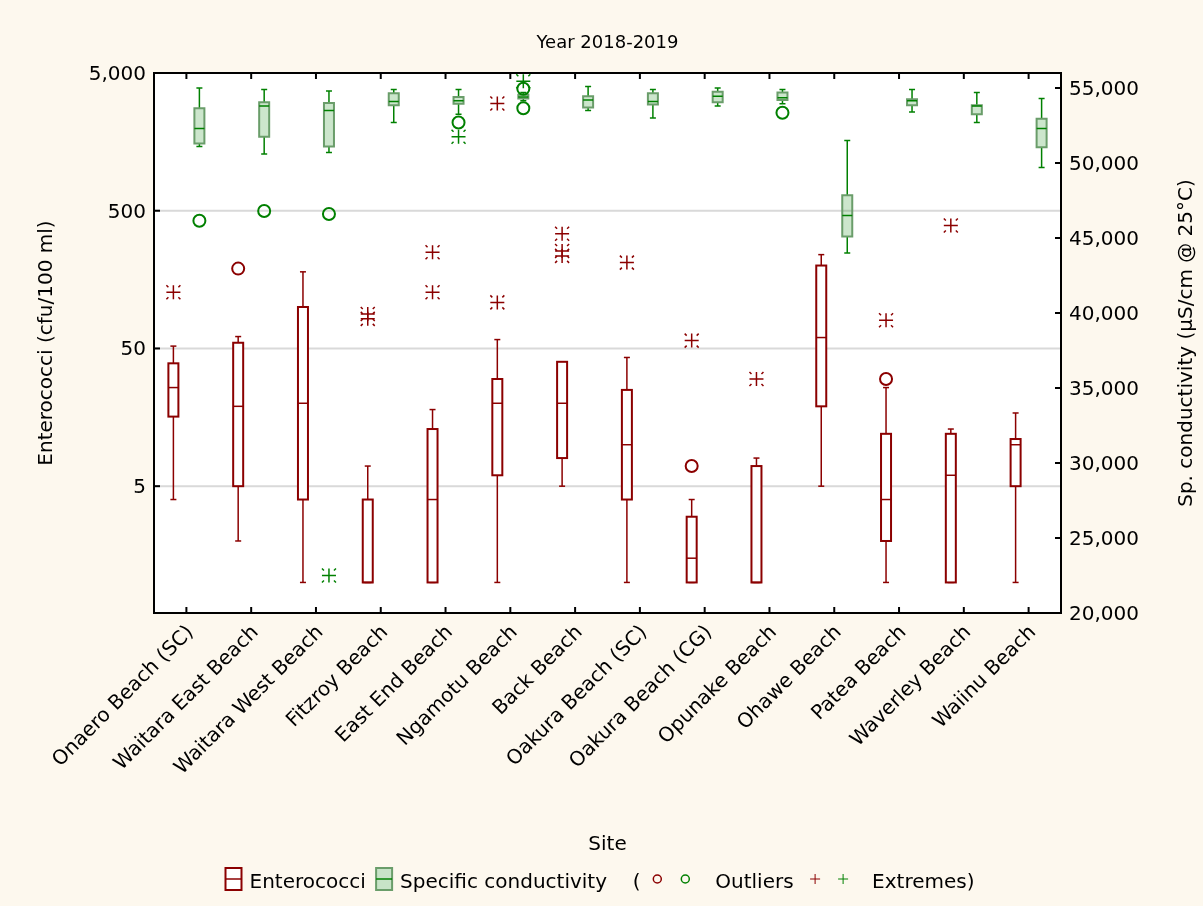 The width and height of the screenshot is (1203, 906). What do you see at coordinates (307, 881) in the screenshot?
I see `legend-label: Enterococci` at bounding box center [307, 881].